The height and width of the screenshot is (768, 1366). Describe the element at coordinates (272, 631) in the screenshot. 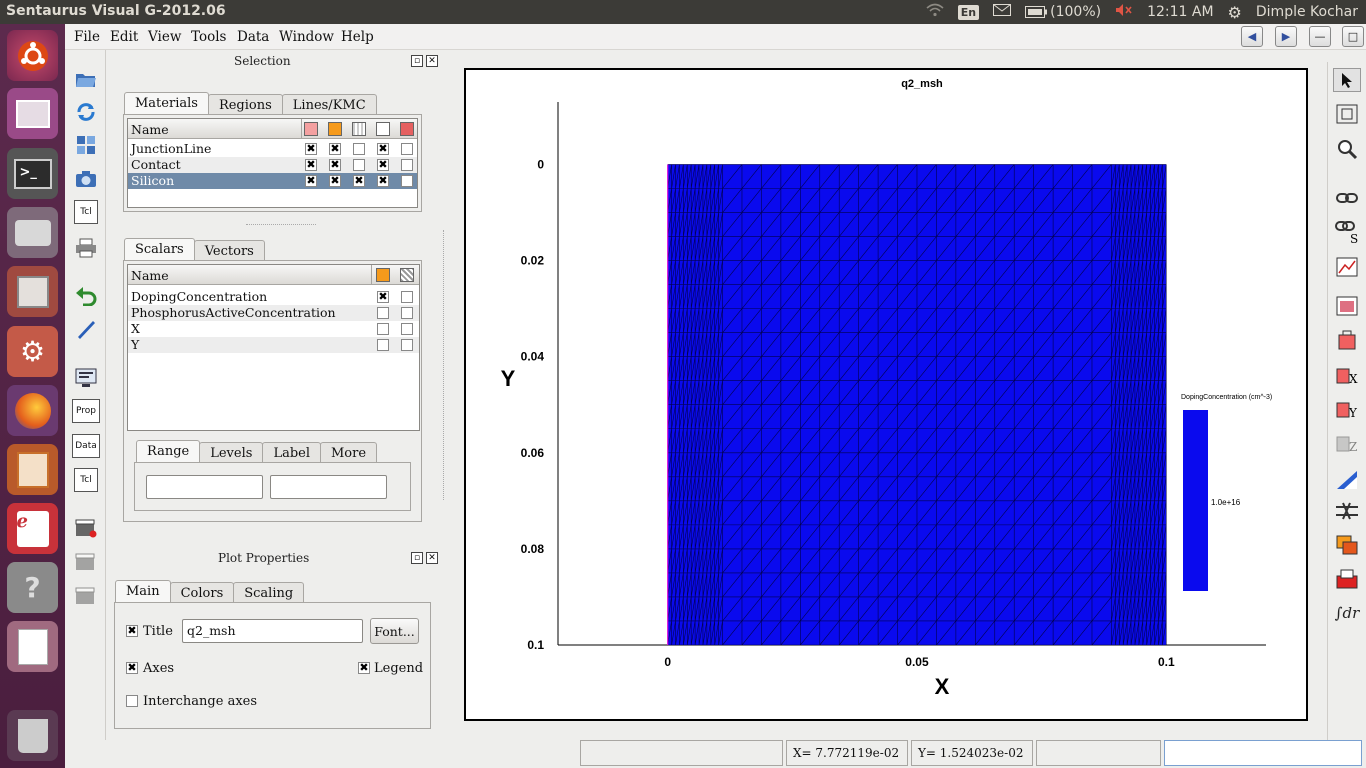

I see `title-input: q2_msh` at that location.